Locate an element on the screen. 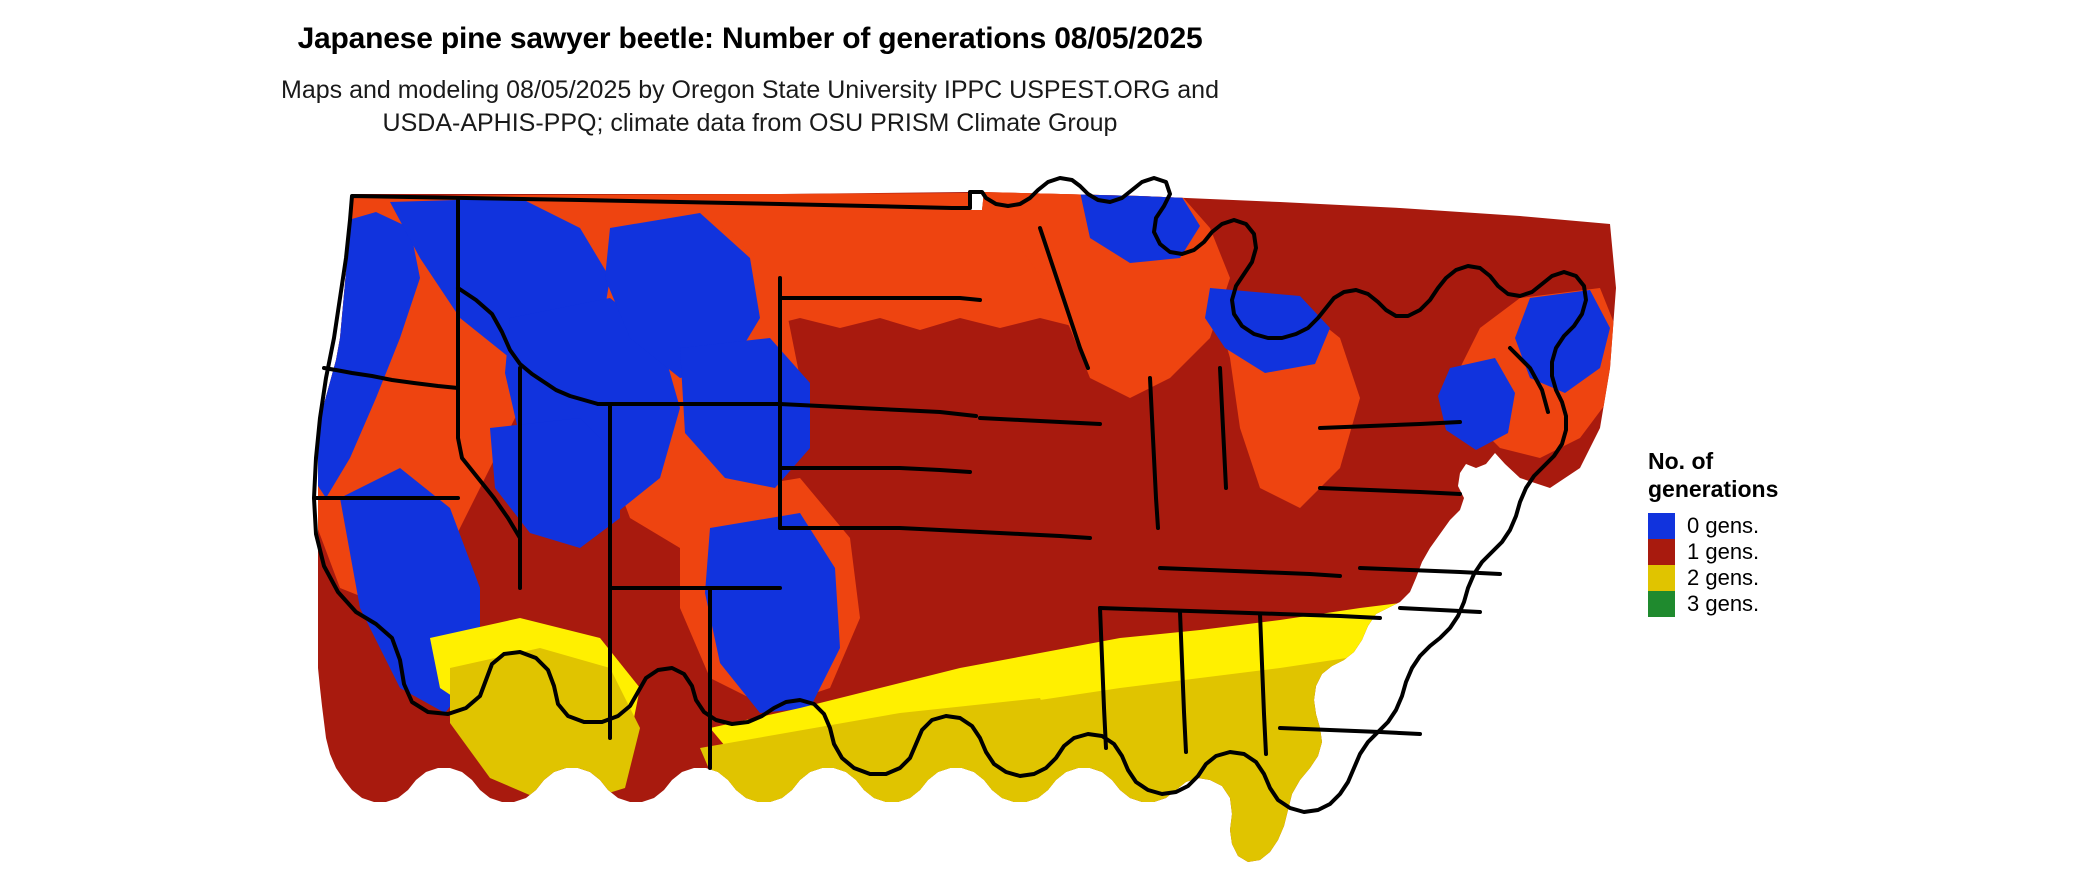 The height and width of the screenshot is (892, 2100). legend-swatch-3-gens is located at coordinates (1661, 603).